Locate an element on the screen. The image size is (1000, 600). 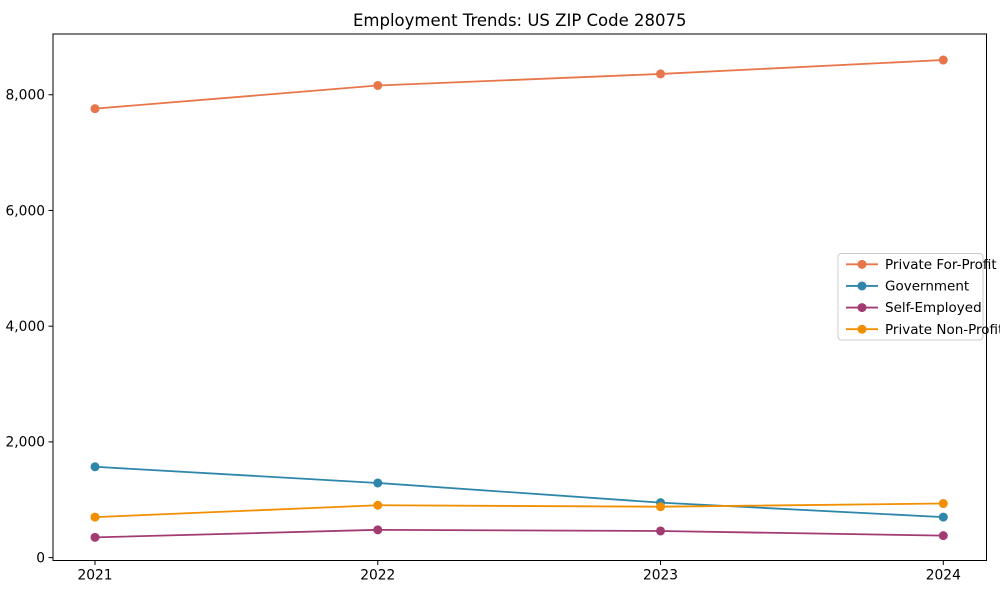
y-tick-label: 6,000 is located at coordinates (26, 211).